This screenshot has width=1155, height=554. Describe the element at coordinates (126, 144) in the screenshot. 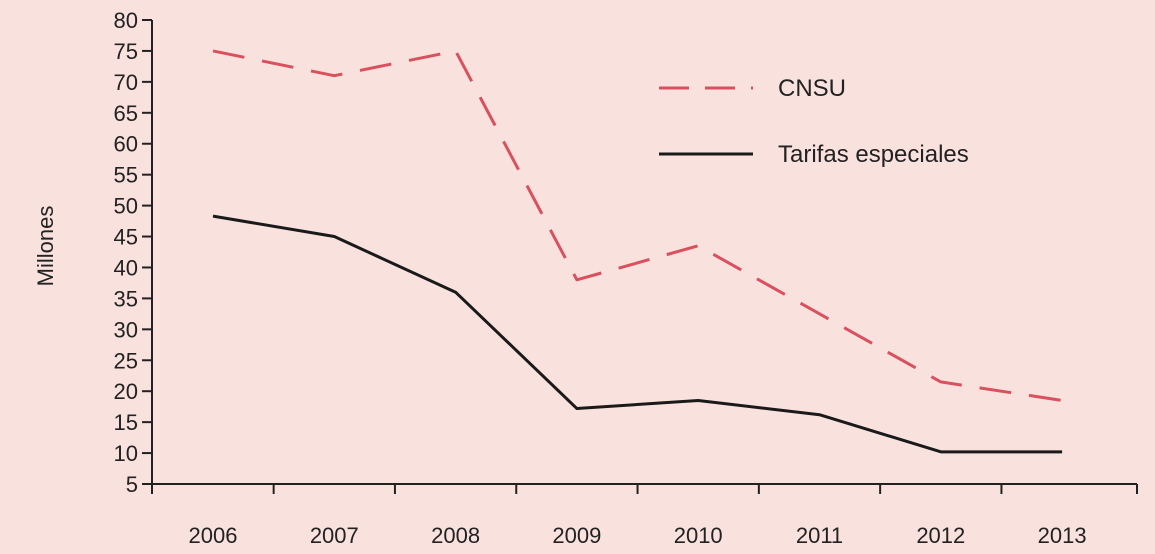

I see `y-tick-label: 60` at that location.